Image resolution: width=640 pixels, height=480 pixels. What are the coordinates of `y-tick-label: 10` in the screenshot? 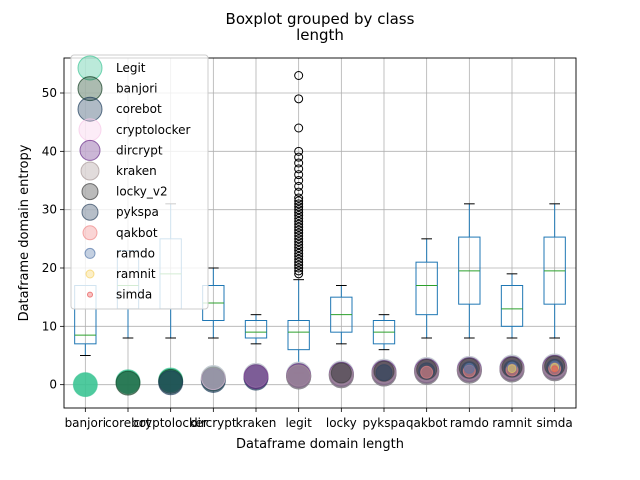 It's located at (49, 326).